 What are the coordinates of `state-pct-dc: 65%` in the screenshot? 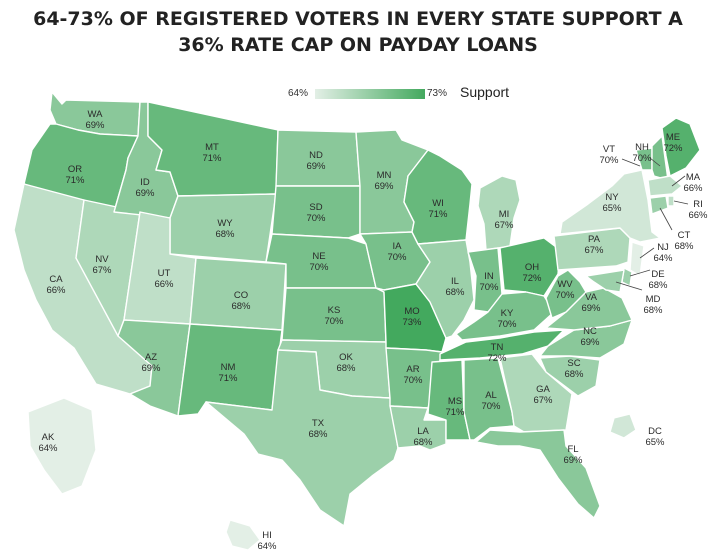 It's located at (655, 442).